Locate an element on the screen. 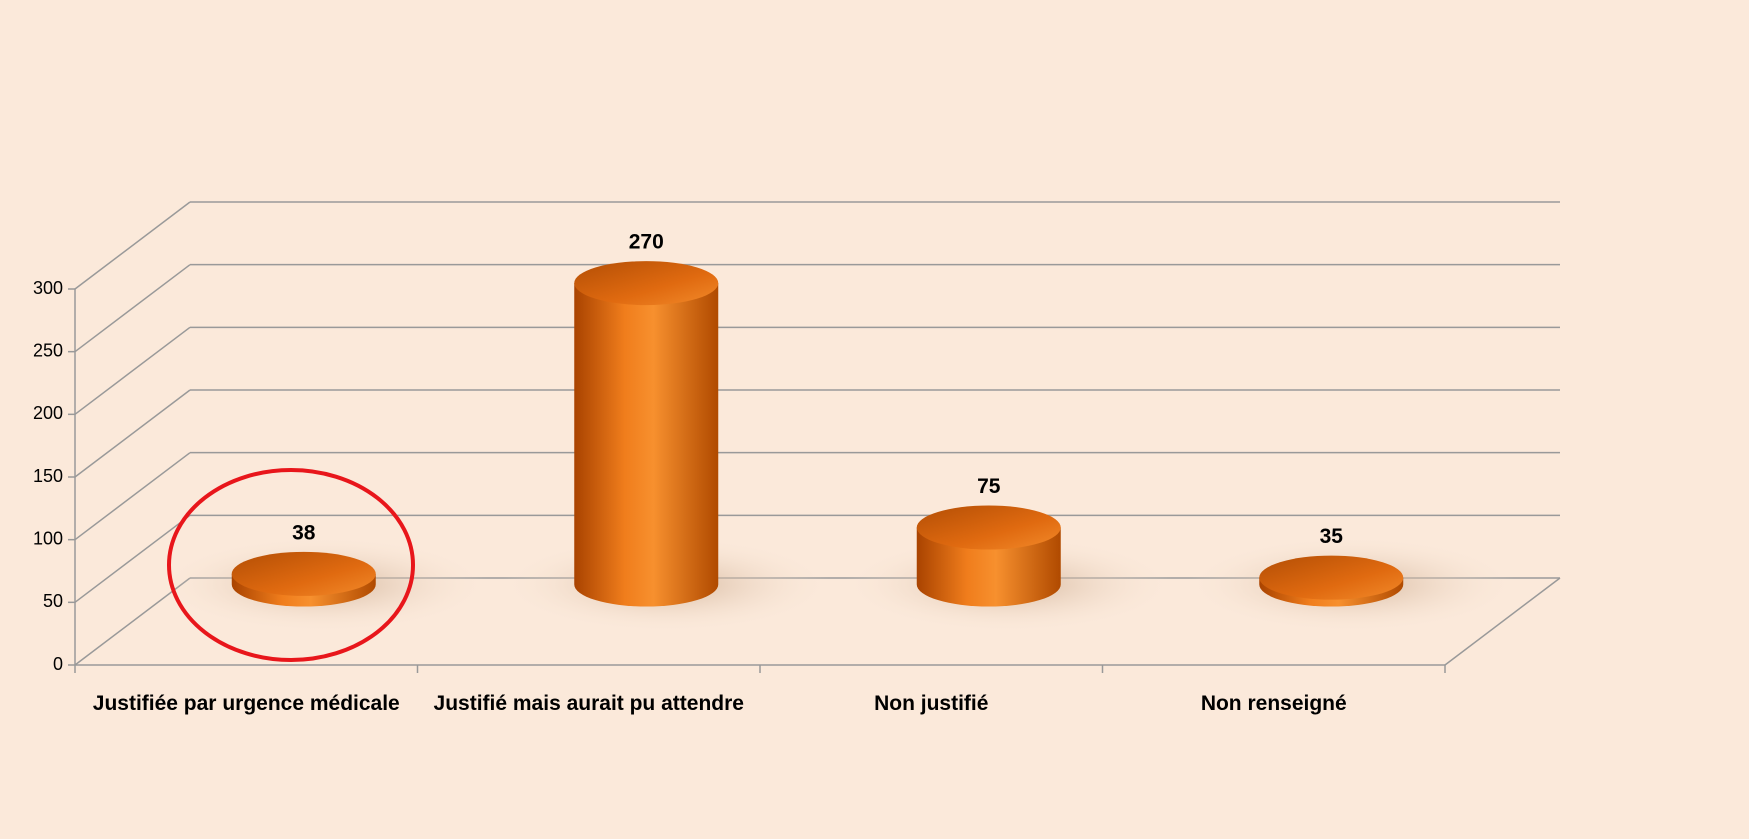 This screenshot has width=1749, height=839. value-label: 38 is located at coordinates (304, 532).